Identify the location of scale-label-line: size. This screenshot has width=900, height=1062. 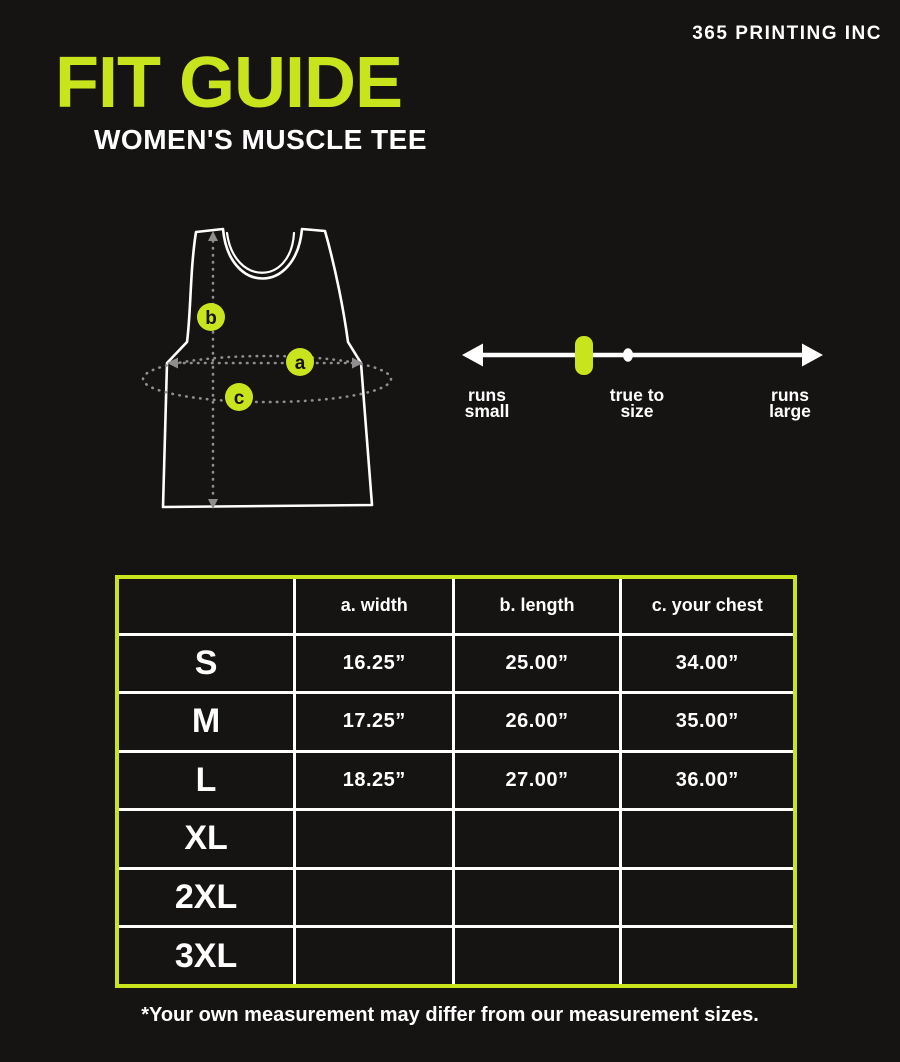
(637, 411).